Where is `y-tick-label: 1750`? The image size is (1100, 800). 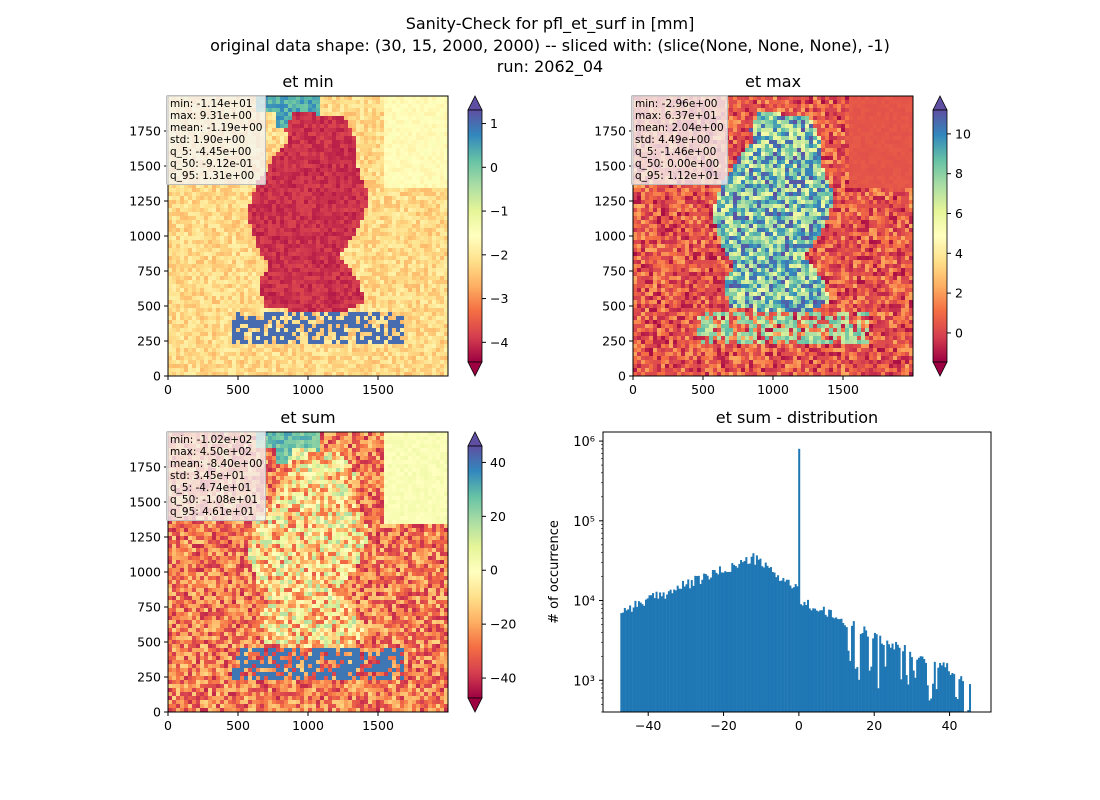
y-tick-label: 1750 is located at coordinates (145, 131).